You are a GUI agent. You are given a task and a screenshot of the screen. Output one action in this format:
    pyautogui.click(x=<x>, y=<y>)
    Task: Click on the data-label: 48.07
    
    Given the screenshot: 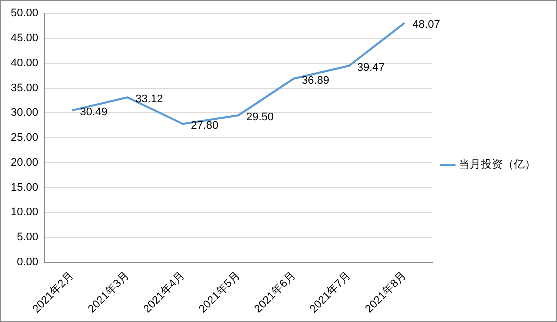 What is the action you would take?
    pyautogui.click(x=426, y=25)
    